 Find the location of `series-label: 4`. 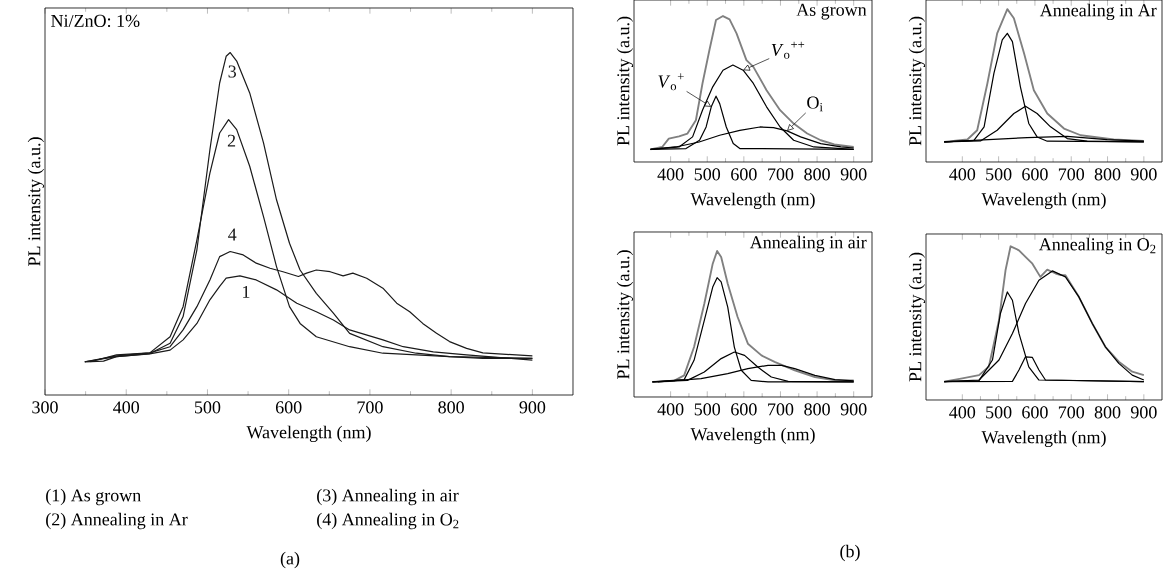

series-label: 4 is located at coordinates (232, 234).